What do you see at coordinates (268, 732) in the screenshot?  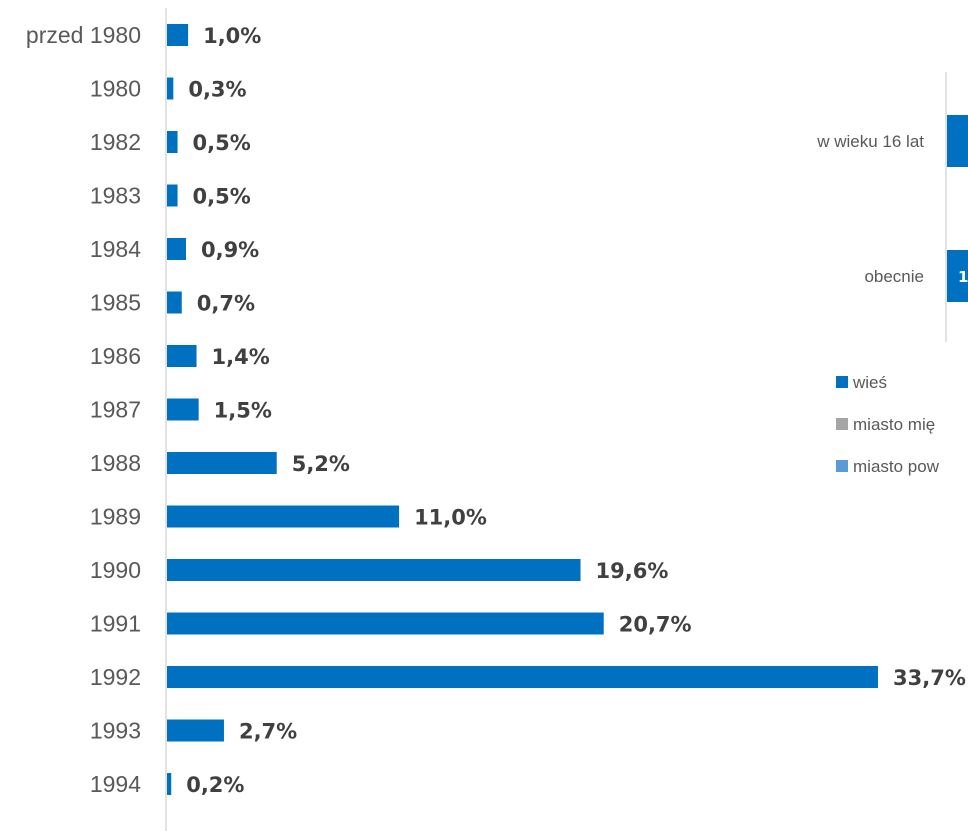 I see `data-label: 2,7%` at bounding box center [268, 732].